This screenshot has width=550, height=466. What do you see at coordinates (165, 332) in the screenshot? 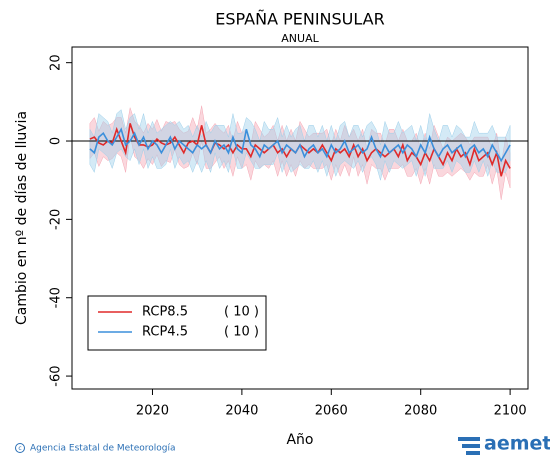
I see `legend-label: RCP4.5` at bounding box center [165, 332].